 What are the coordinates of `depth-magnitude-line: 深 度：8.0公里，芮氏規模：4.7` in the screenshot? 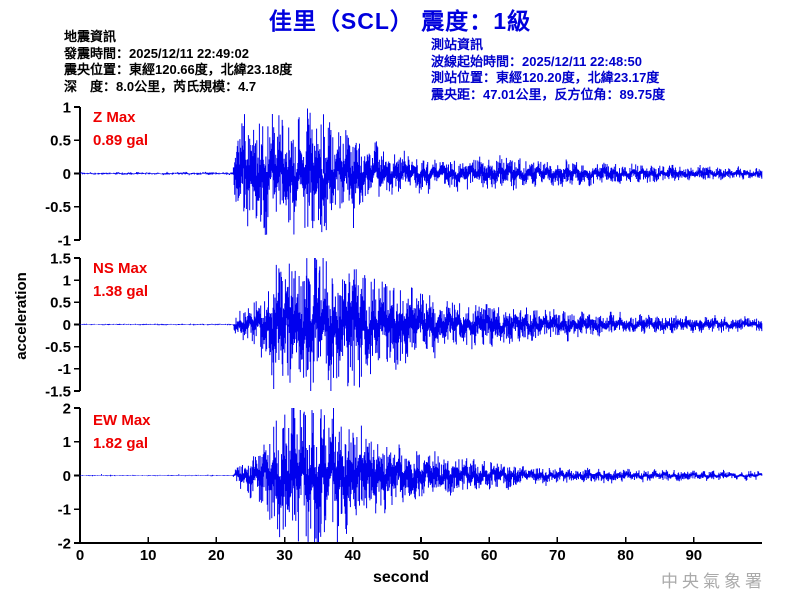 It's located at (160, 86).